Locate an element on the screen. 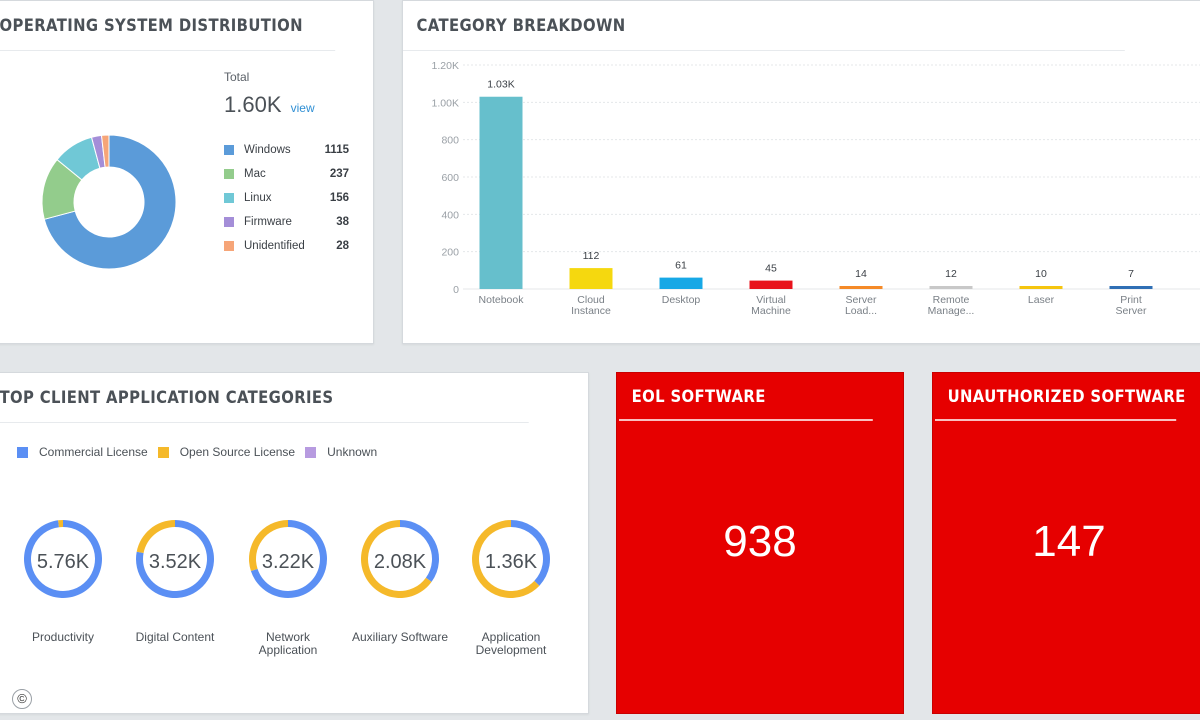 This screenshot has width=1200, height=720. os-legend-item-mac: Mac 237 is located at coordinates (289, 174).